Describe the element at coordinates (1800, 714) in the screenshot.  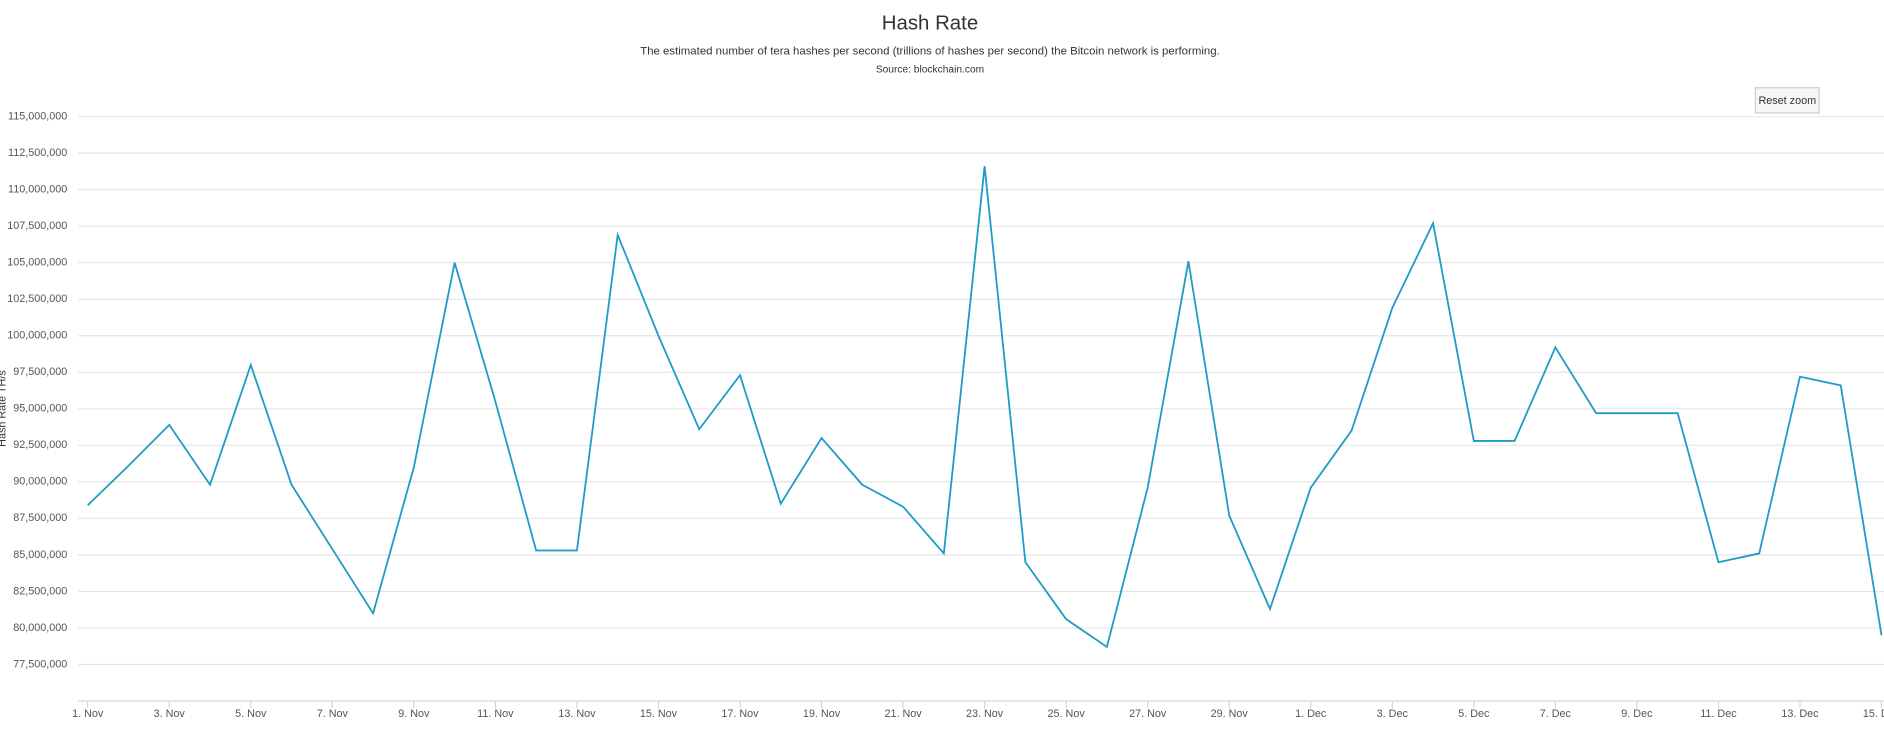
I see `x-tick-label: 13. Dec` at that location.